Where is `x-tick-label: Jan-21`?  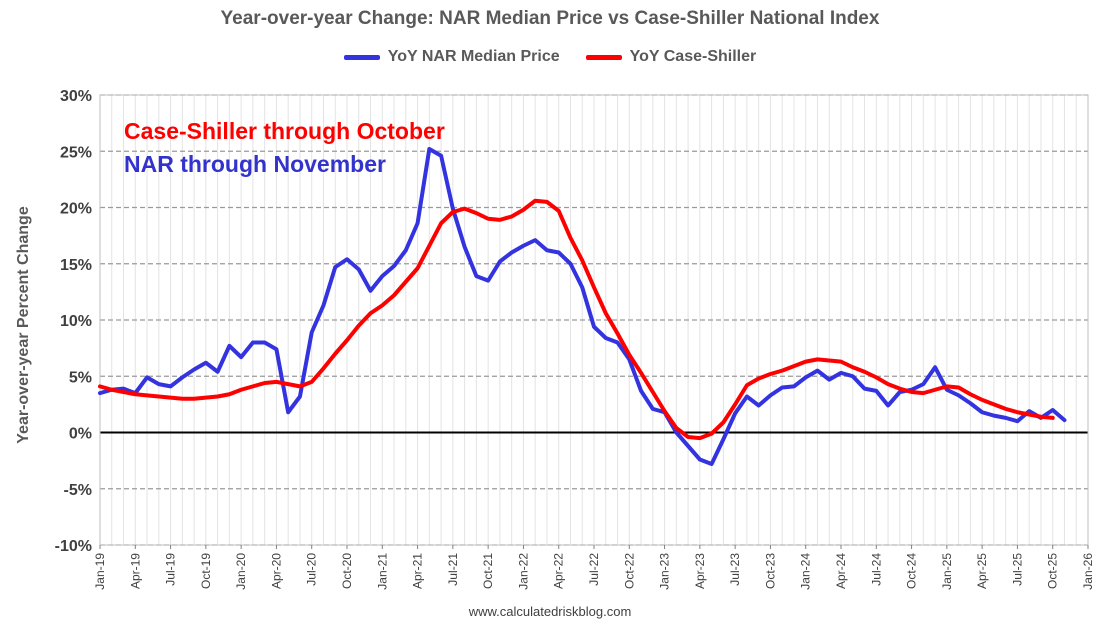
x-tick-label: Jan-21 is located at coordinates (382, 571).